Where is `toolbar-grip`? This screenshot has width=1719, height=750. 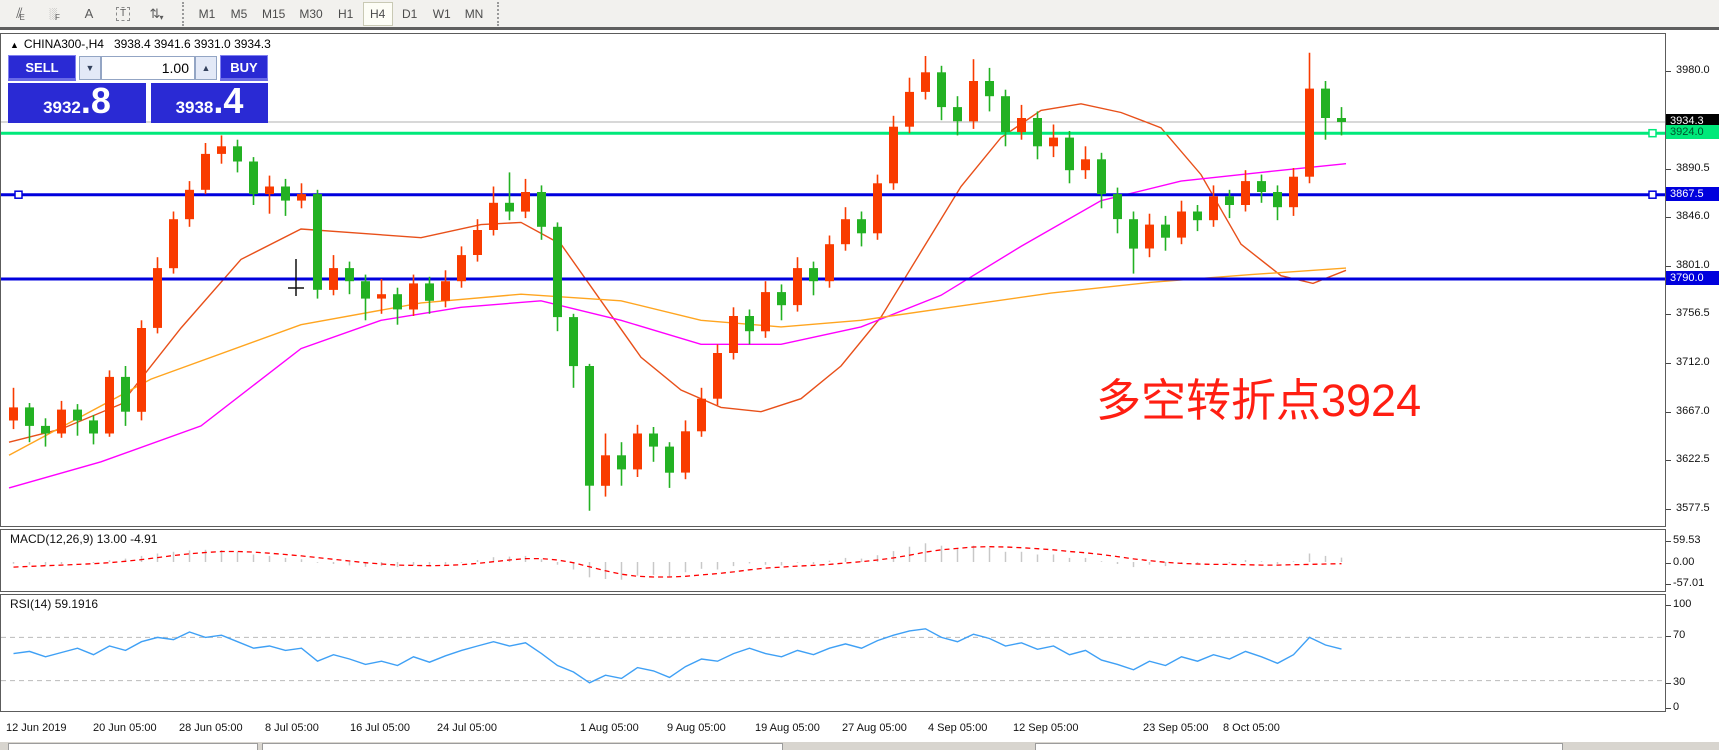 toolbar-grip is located at coordinates (183, 13).